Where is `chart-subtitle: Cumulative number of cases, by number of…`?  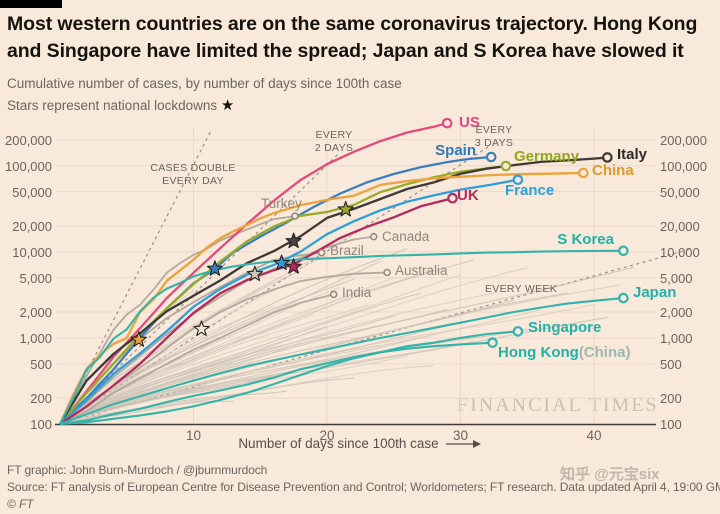 chart-subtitle: Cumulative number of cases, by number of… is located at coordinates (204, 83).